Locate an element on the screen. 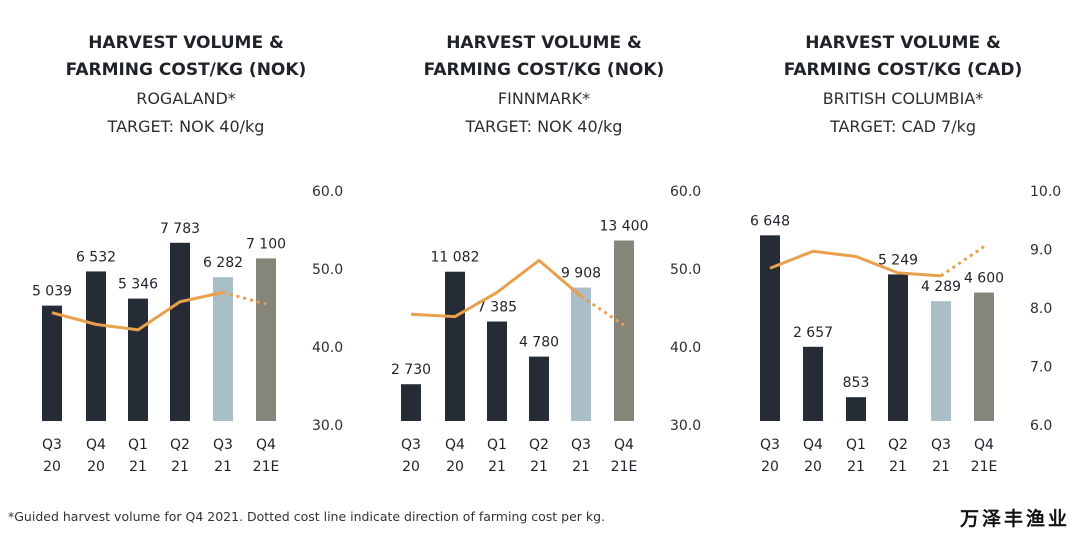 The image size is (1080, 538). bar-value-label: 853 is located at coordinates (856, 383).